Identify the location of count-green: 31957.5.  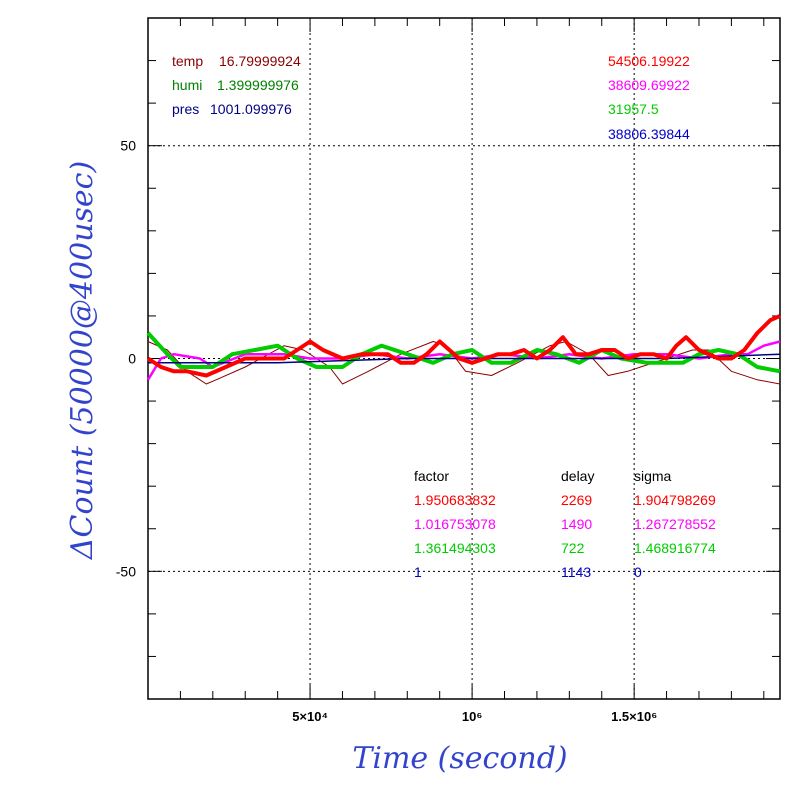
(633, 109).